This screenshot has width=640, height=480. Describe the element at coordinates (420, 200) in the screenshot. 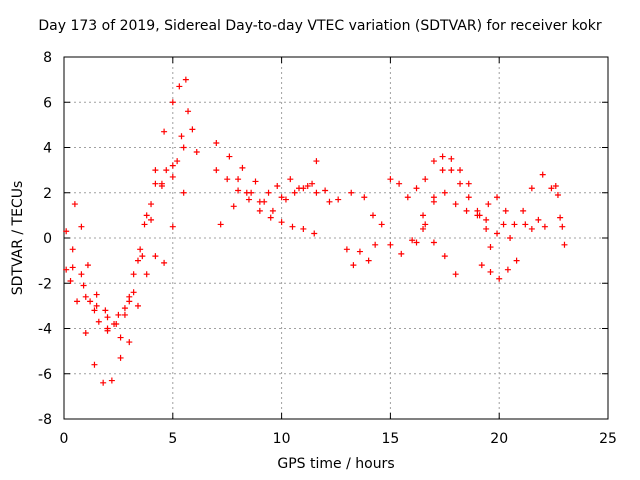

I see `series-sat-l` at that location.